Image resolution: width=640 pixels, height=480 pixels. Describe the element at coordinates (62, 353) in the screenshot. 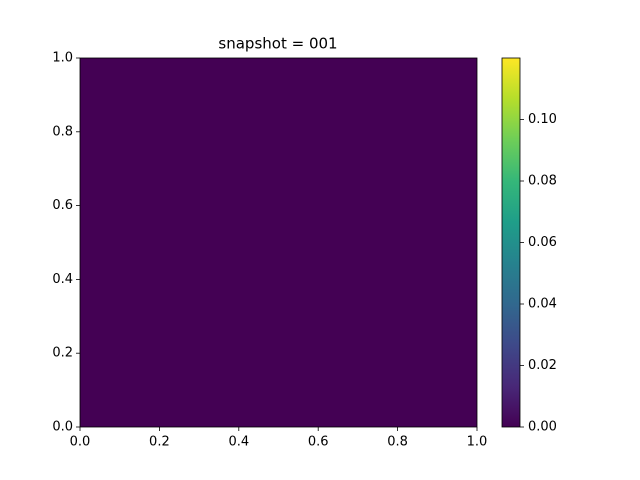

I see `y-tick-label: 0.2` at that location.